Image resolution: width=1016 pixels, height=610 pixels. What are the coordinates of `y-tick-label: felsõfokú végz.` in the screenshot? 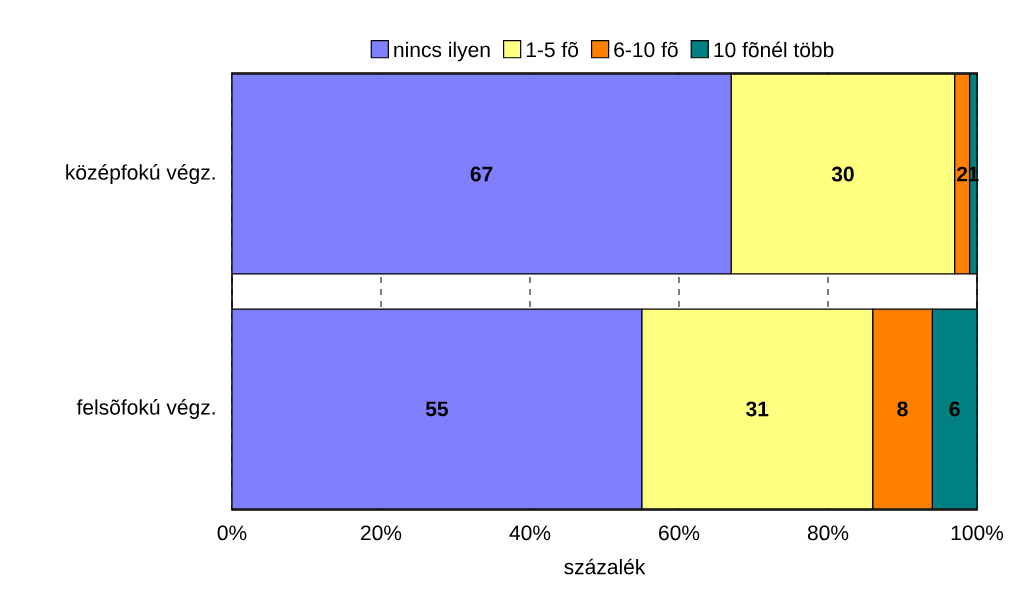 It's located at (145, 409).